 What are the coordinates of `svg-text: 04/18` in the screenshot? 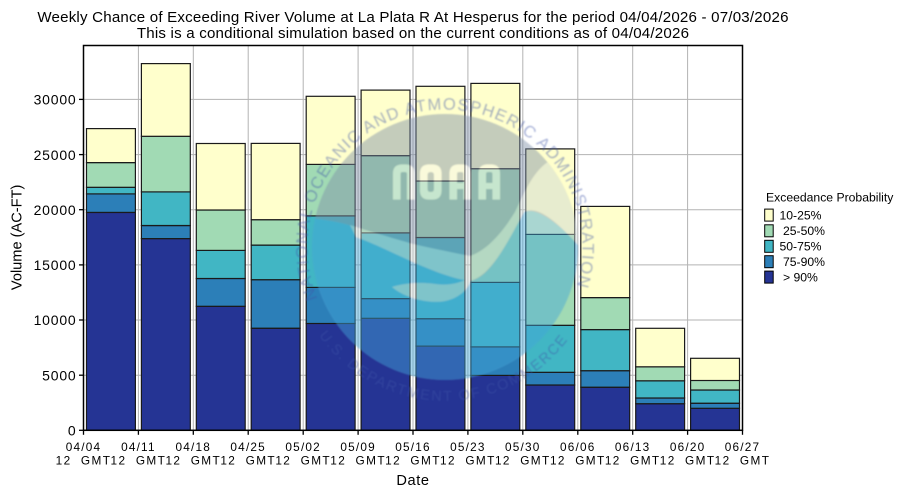 It's located at (194, 447).